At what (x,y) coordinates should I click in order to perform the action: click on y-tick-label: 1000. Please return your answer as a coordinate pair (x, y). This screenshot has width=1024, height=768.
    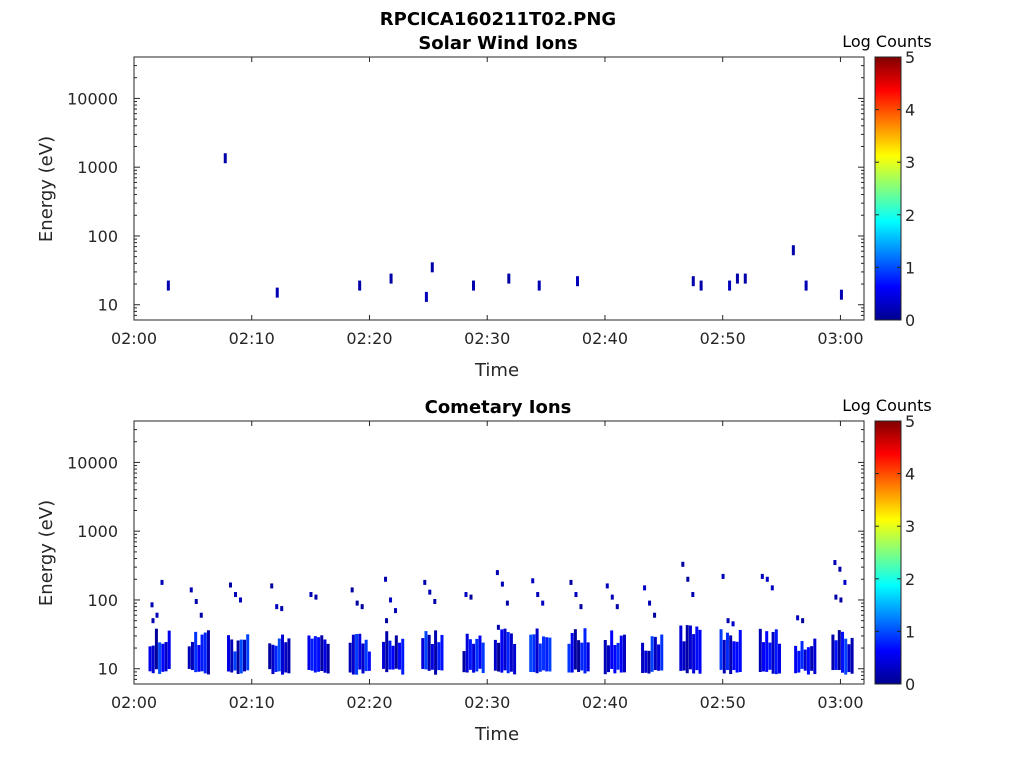
    Looking at the image, I should click on (97, 531).